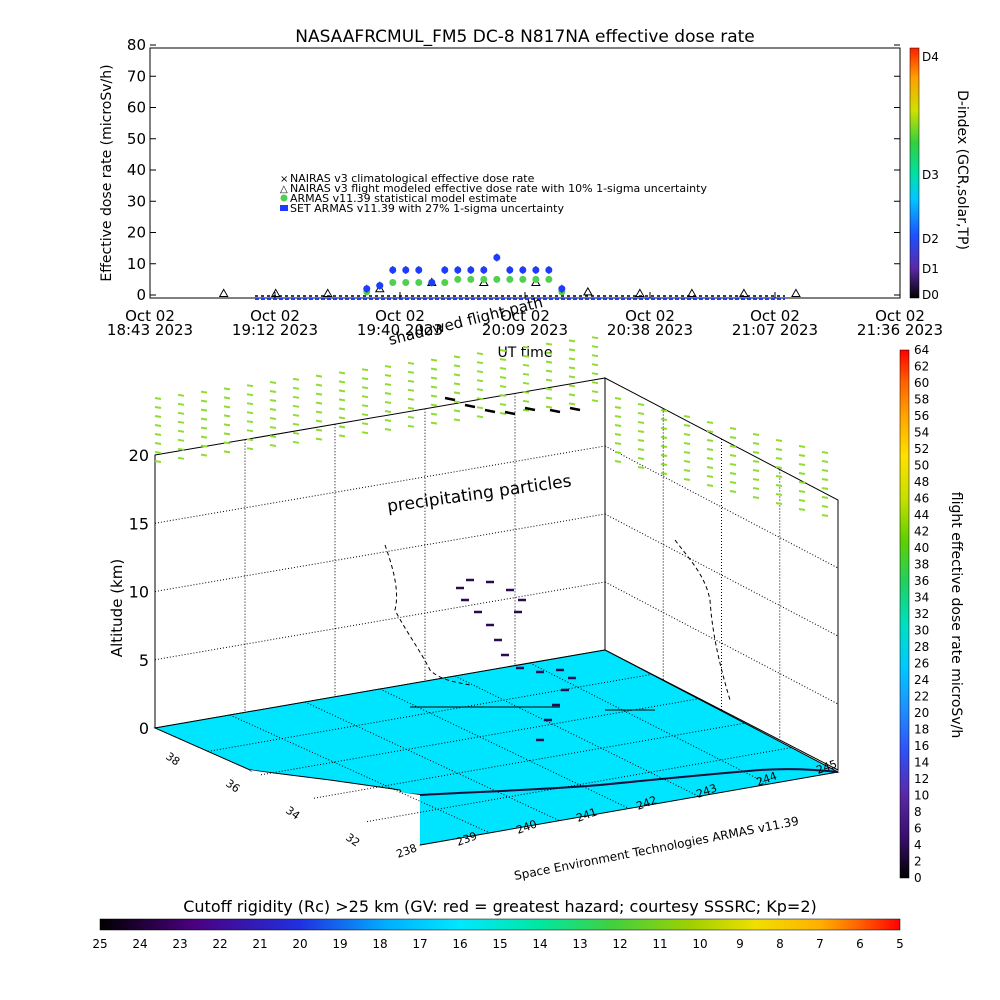  I want to click on precipitating-particles-dashes, so click(491, 426).